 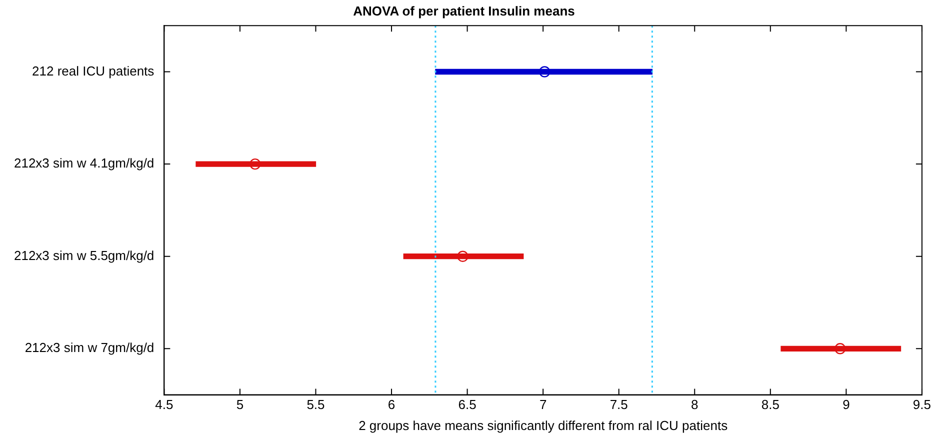 I want to click on x-tick-label: 5.5, so click(x=315, y=404).